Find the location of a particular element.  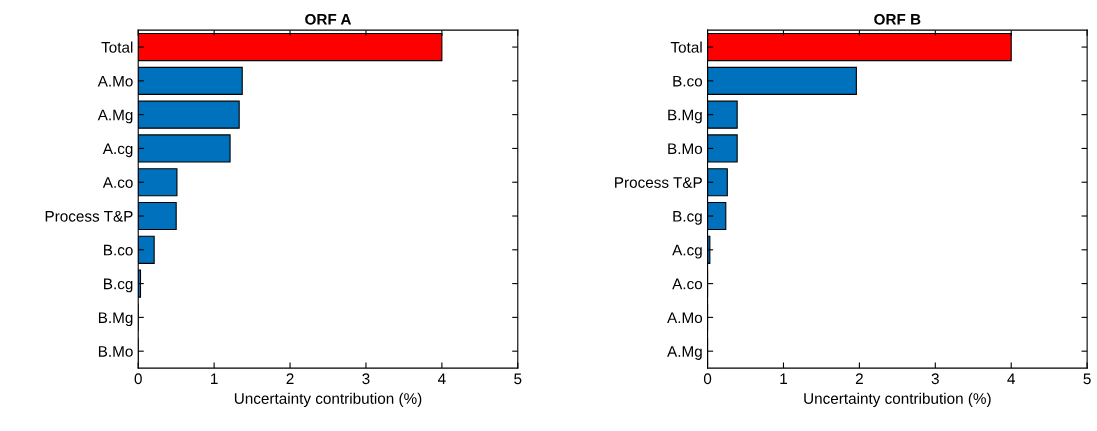

chart-title: ORF A is located at coordinates (328, 19).